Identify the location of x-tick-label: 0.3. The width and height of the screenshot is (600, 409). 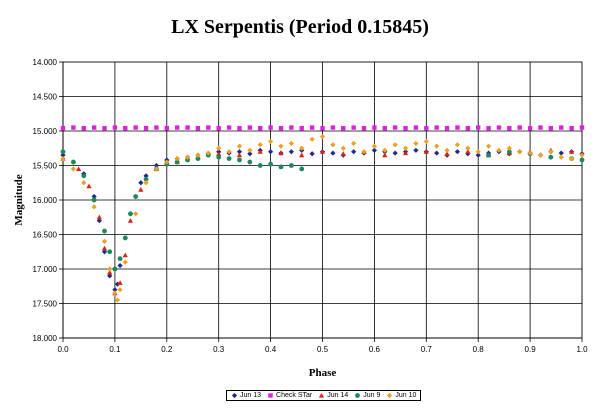
(219, 349).